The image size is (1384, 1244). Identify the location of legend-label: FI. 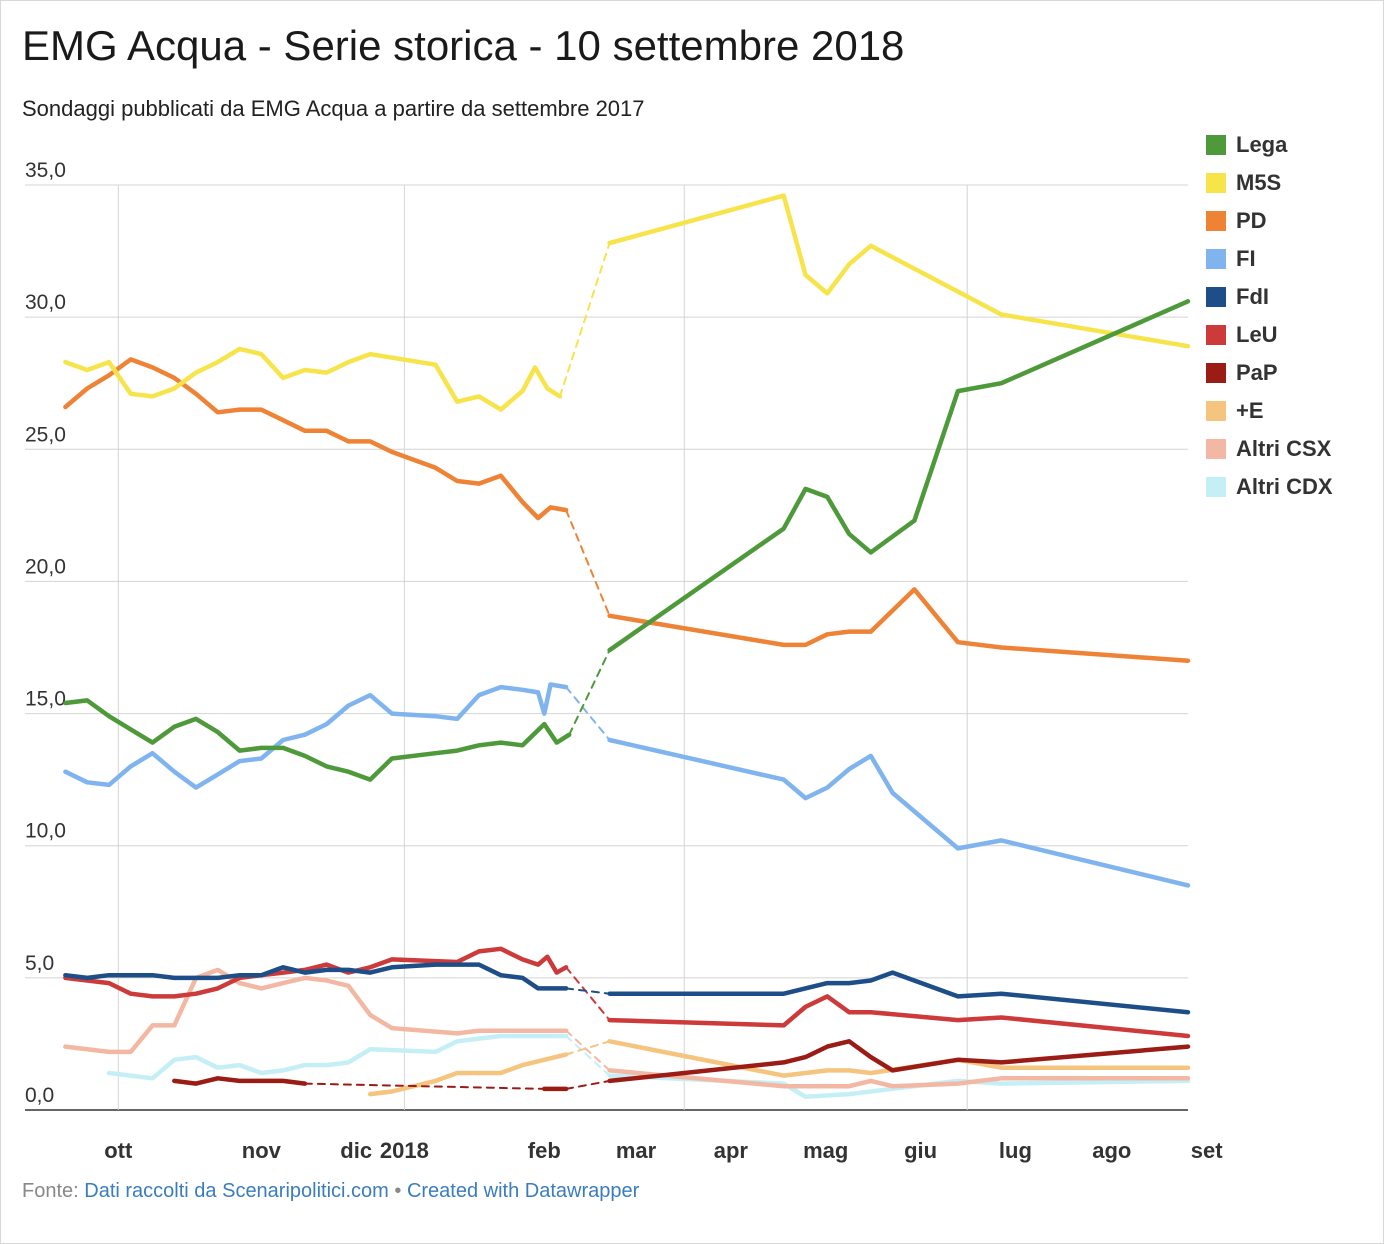
(1246, 258).